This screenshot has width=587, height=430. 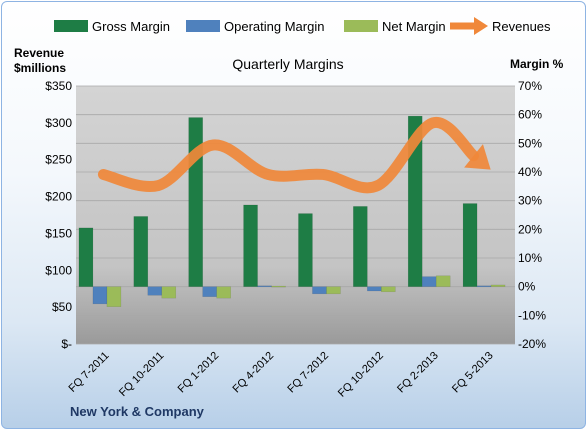 What do you see at coordinates (418, 373) in the screenshot?
I see `x-tick-label: FQ 2-2013` at bounding box center [418, 373].